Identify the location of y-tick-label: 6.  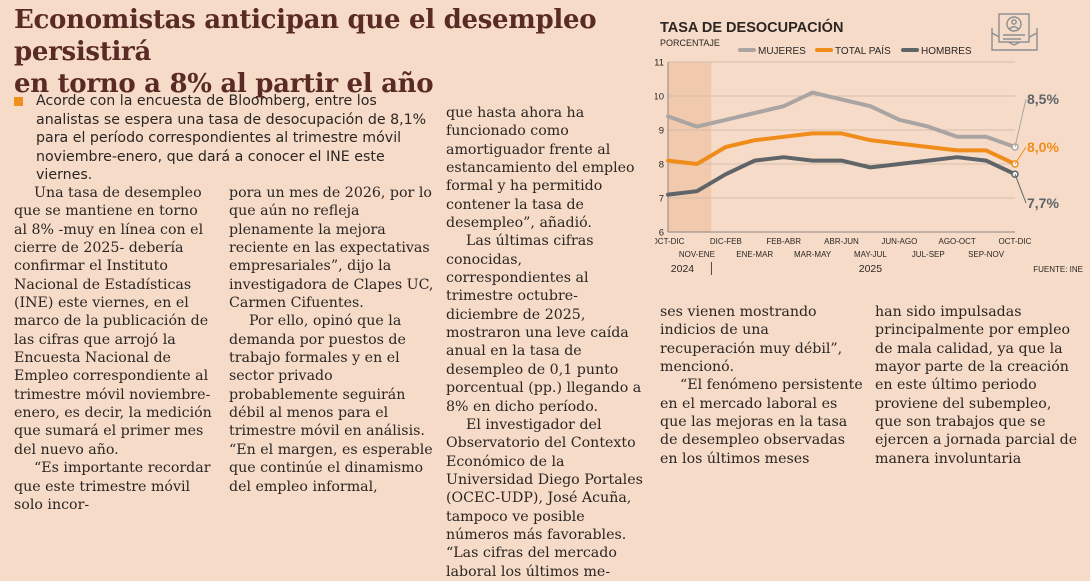
(661, 233).